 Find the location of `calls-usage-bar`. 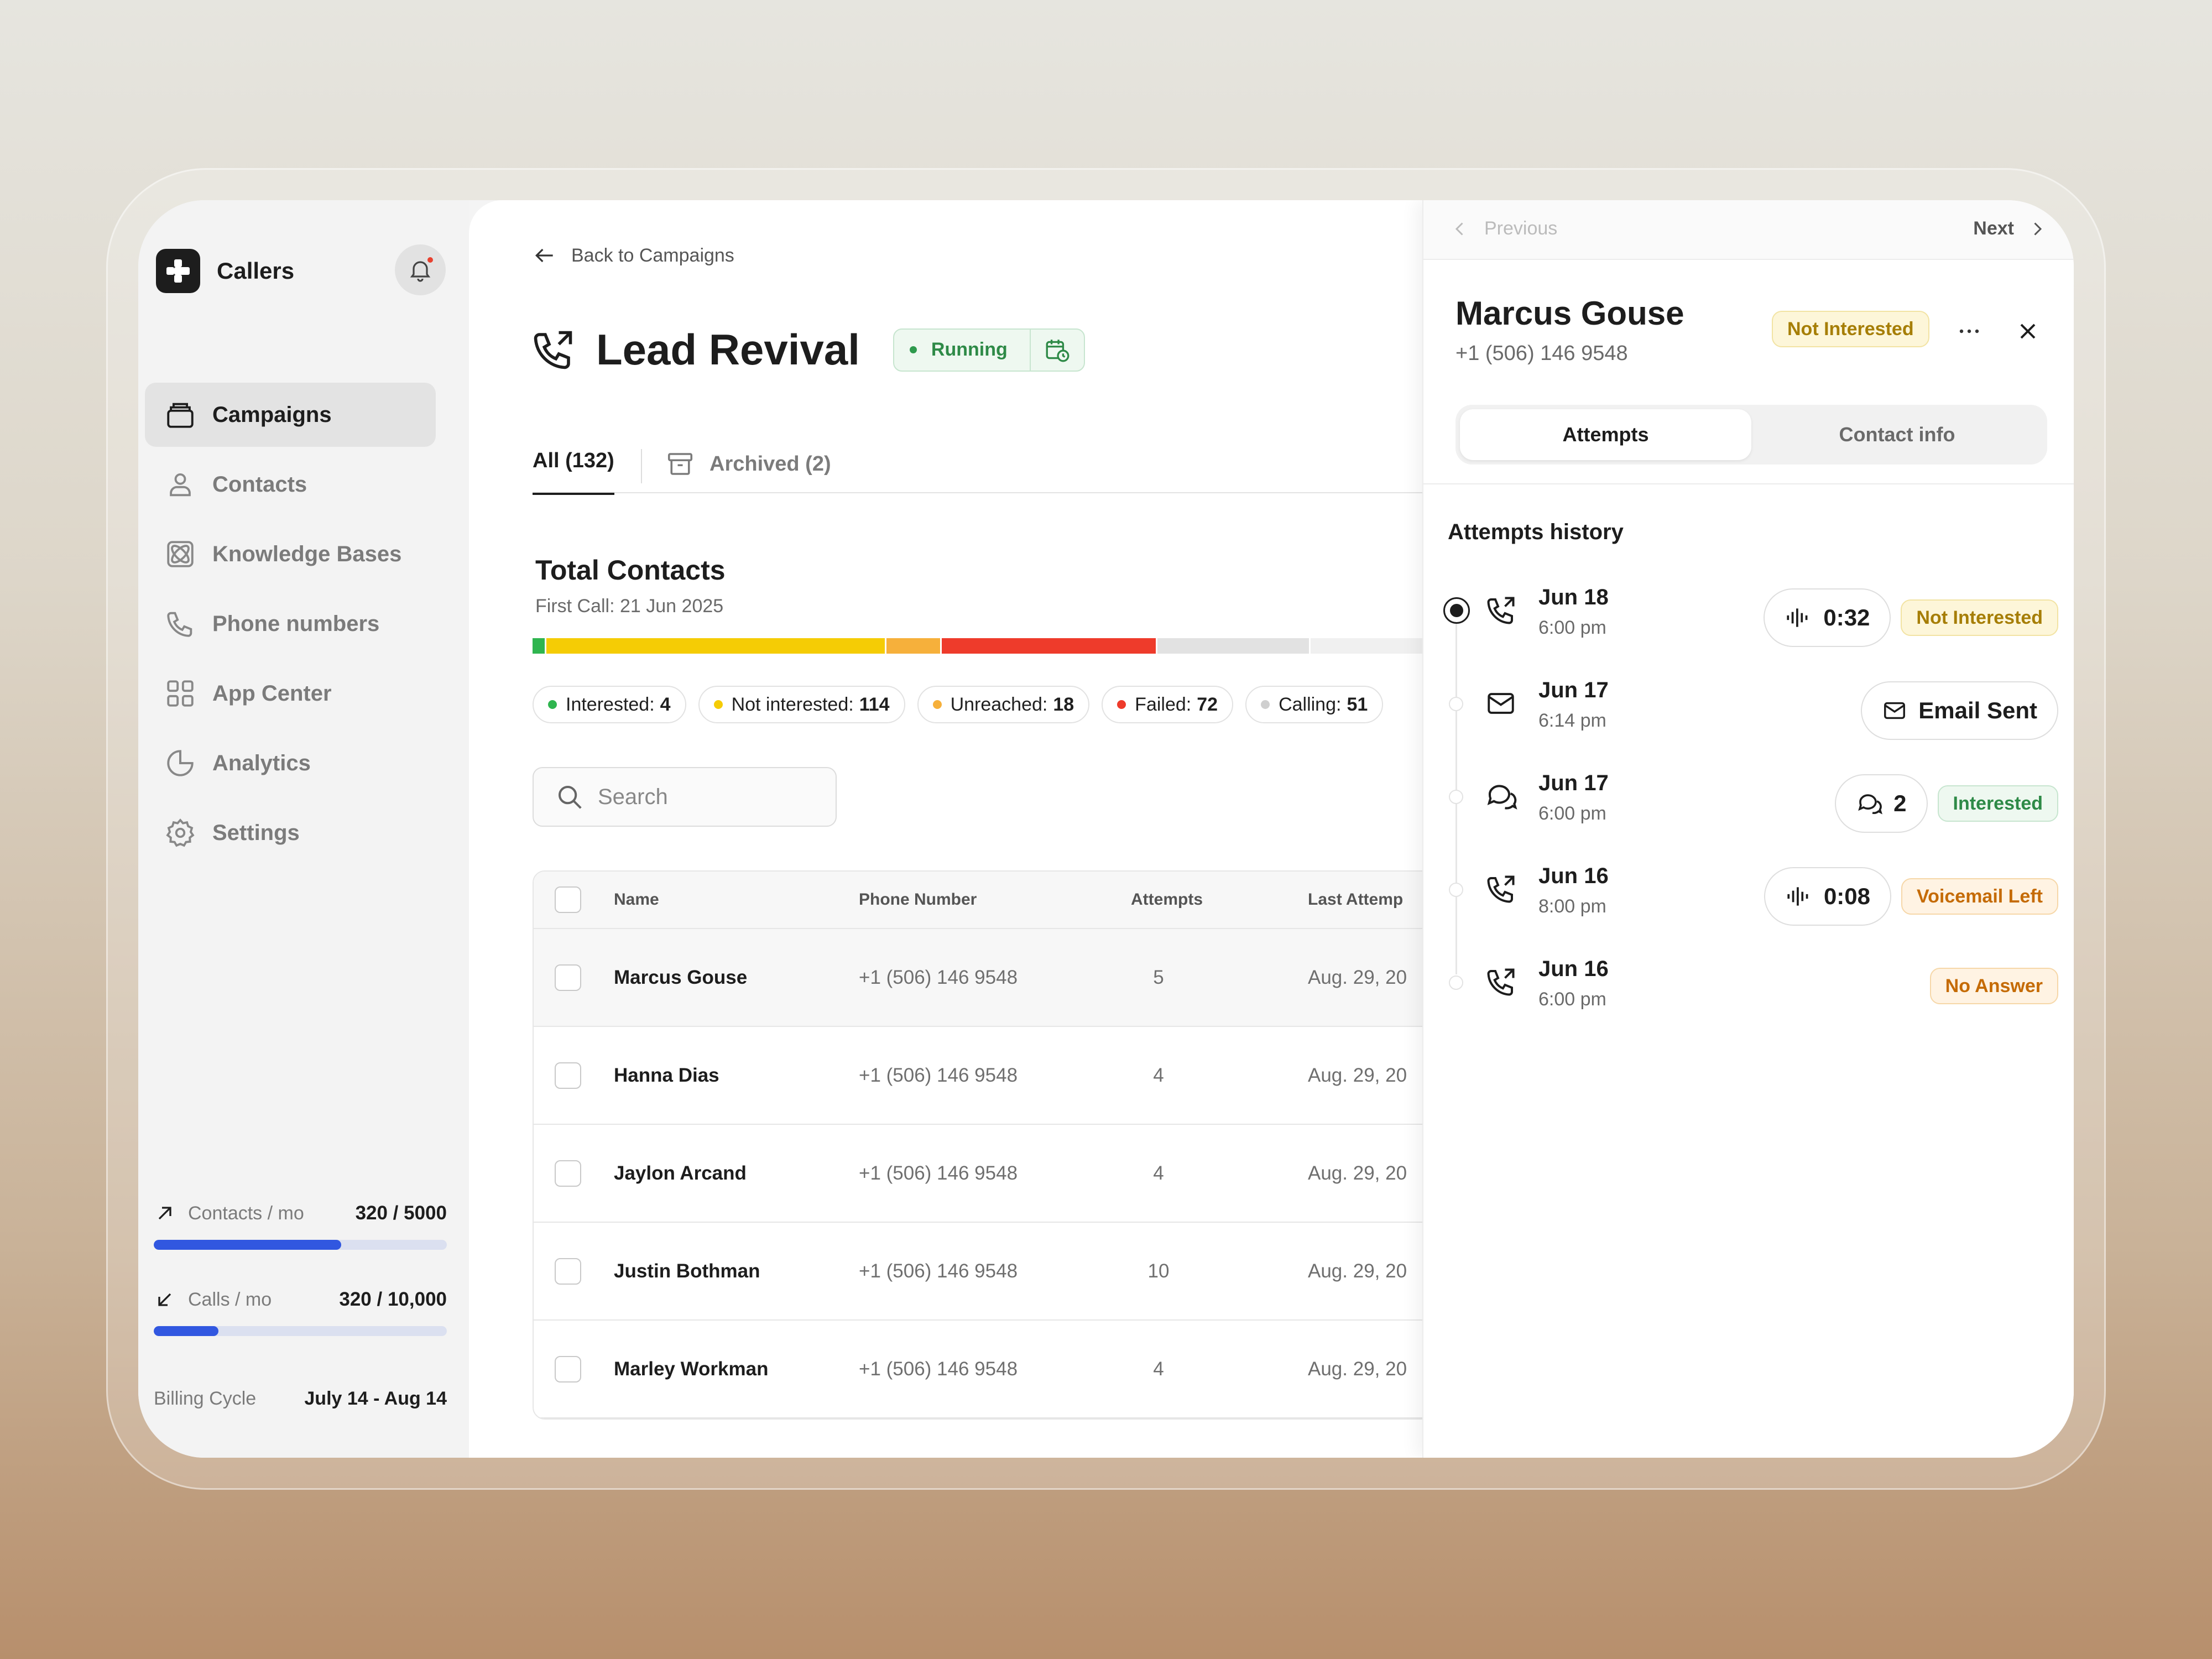

calls-usage-bar is located at coordinates (301, 1331).